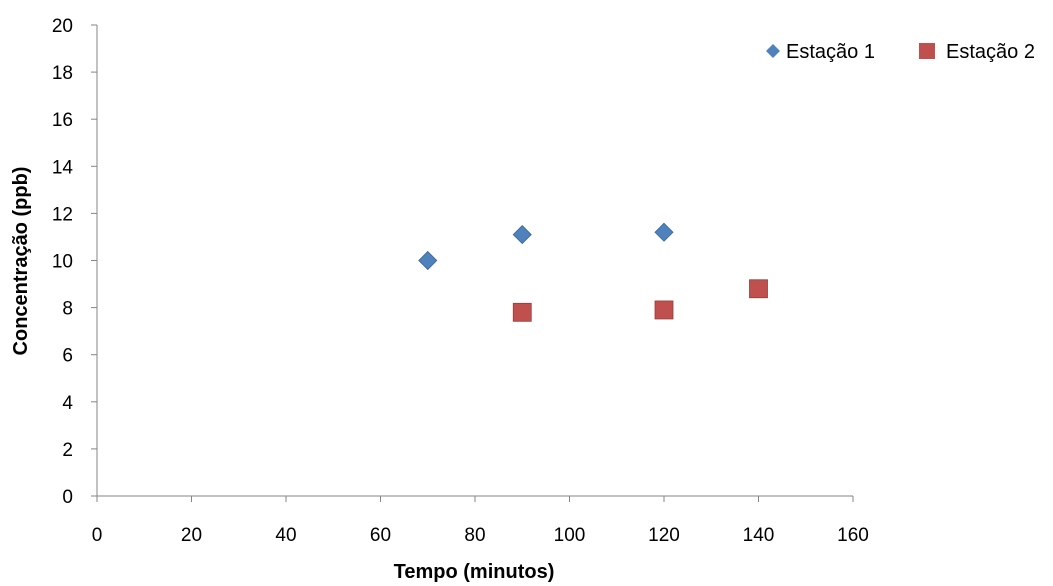  Describe the element at coordinates (380, 535) in the screenshot. I see `x-tick-label: 60` at that location.